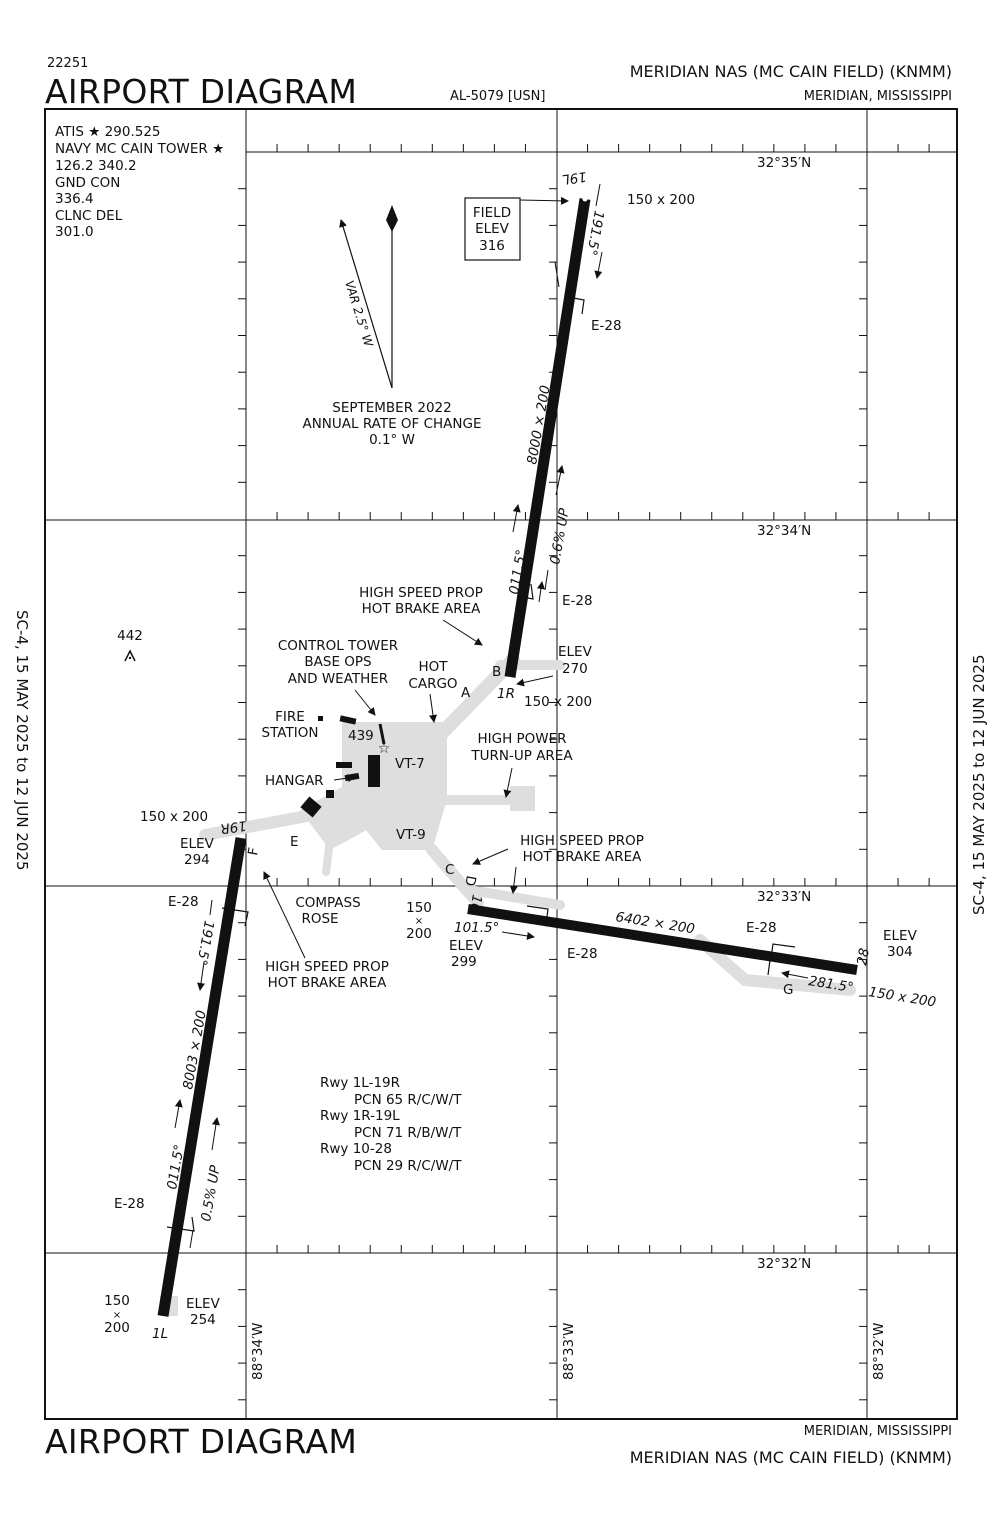 The image size is (1000, 1532). Describe the element at coordinates (569, 1351) in the screenshot. I see `lon-label: 88°33′W` at that location.